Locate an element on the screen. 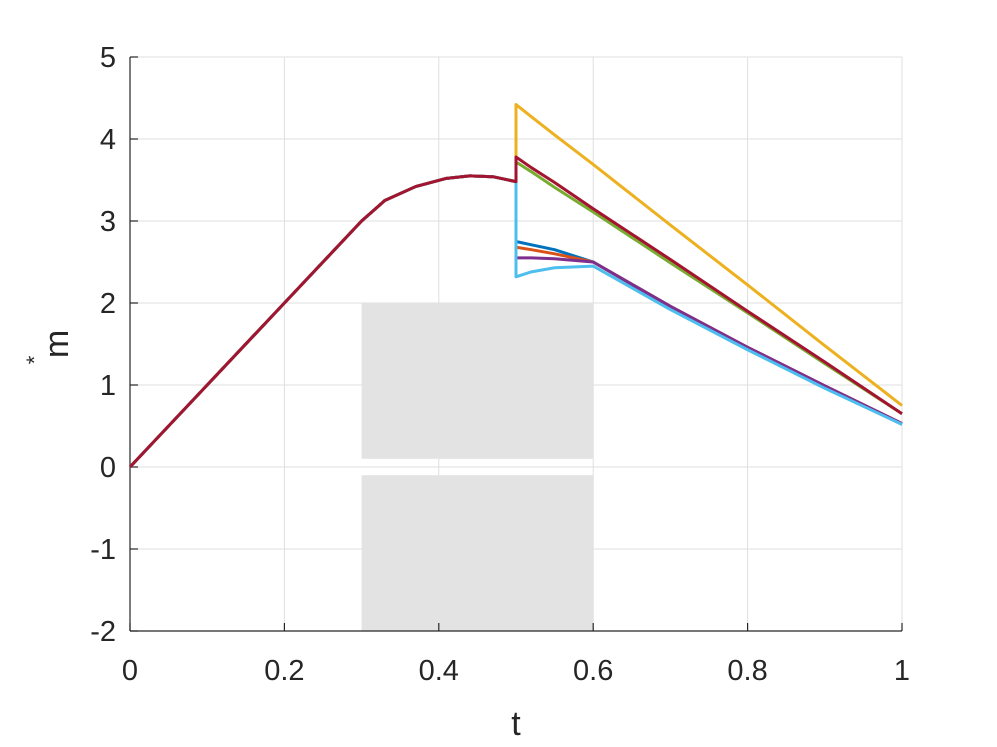 The image size is (997, 747). x-tick-label: 0.8 is located at coordinates (747, 671).